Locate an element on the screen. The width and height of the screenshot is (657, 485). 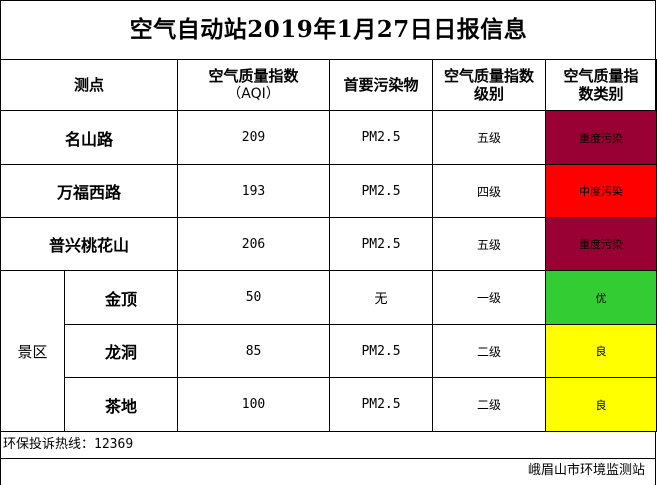
table-row: 名山路 209 PM2.5 五级 重度污染 is located at coordinates (328, 137).